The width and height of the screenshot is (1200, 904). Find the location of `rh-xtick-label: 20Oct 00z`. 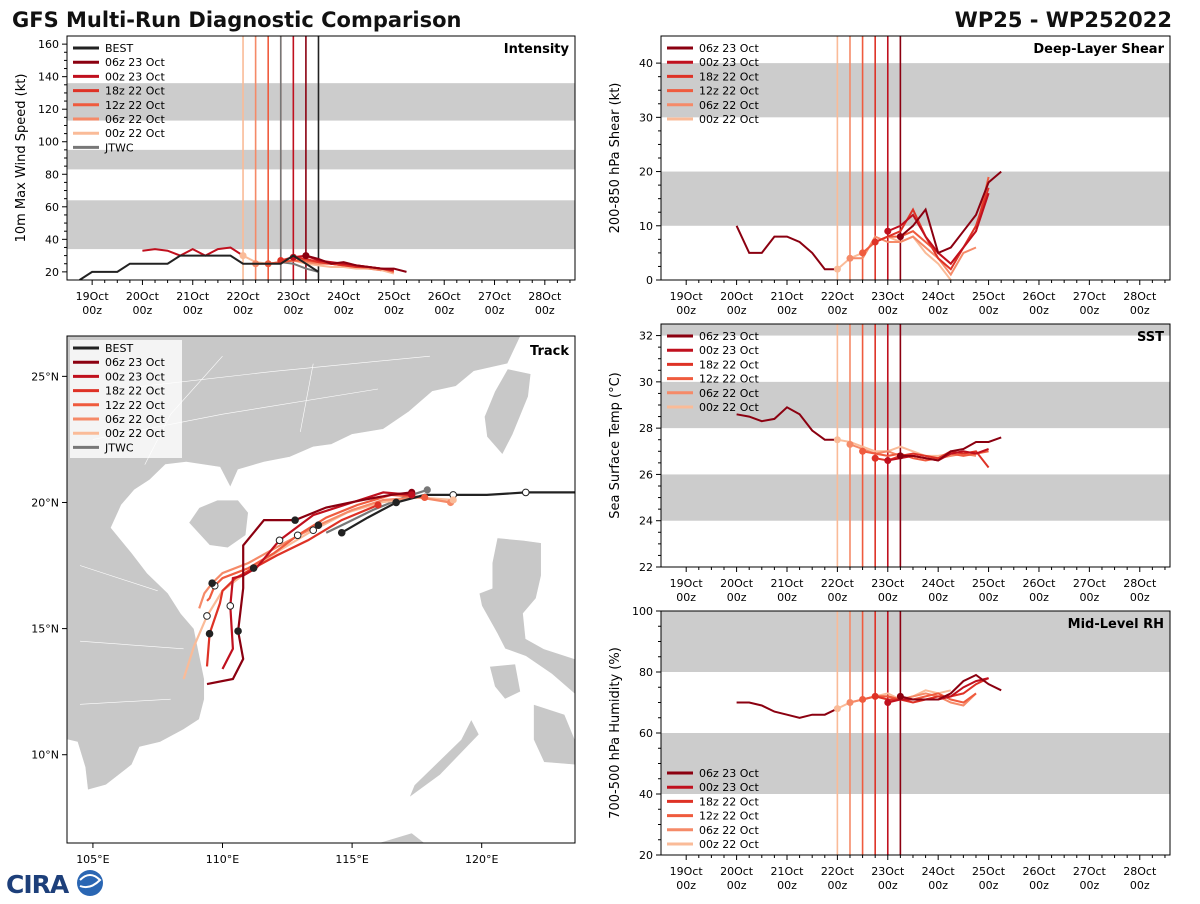

rh-xtick-label: 20Oct 00z is located at coordinates (737, 878).